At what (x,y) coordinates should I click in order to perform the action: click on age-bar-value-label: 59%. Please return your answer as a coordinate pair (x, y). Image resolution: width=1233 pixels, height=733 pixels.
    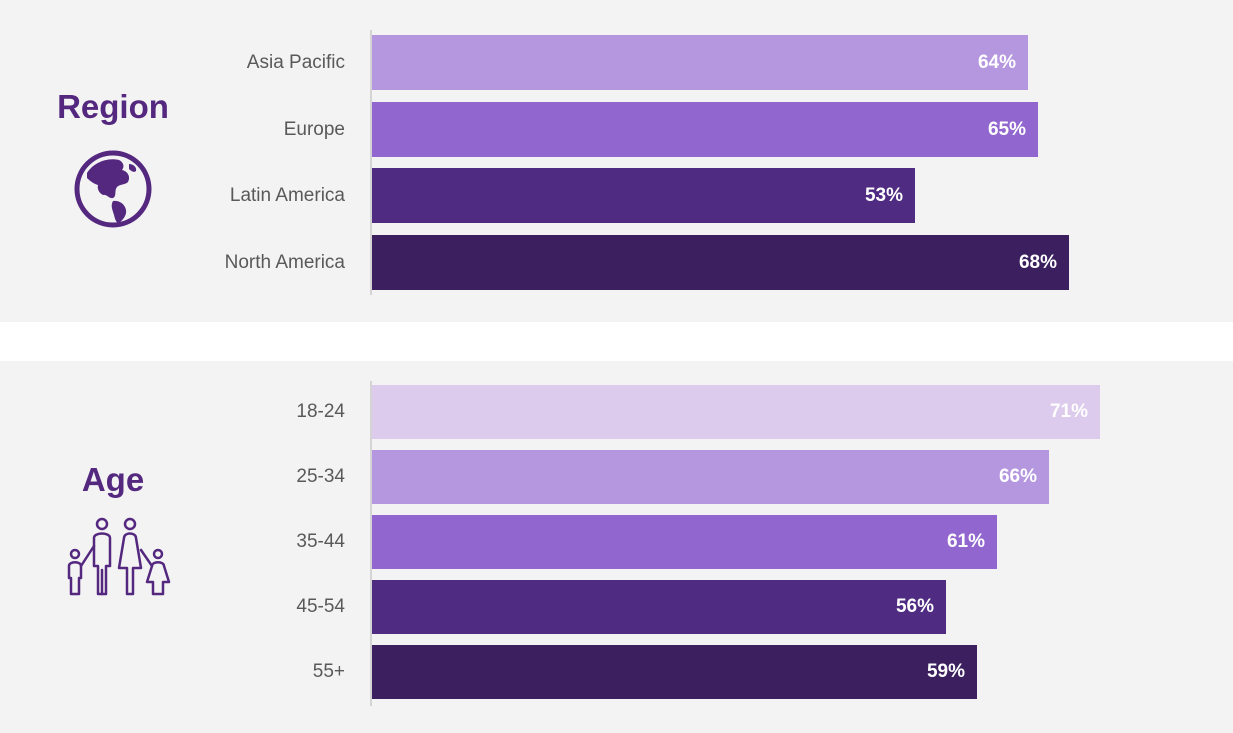
    Looking at the image, I should click on (945, 671).